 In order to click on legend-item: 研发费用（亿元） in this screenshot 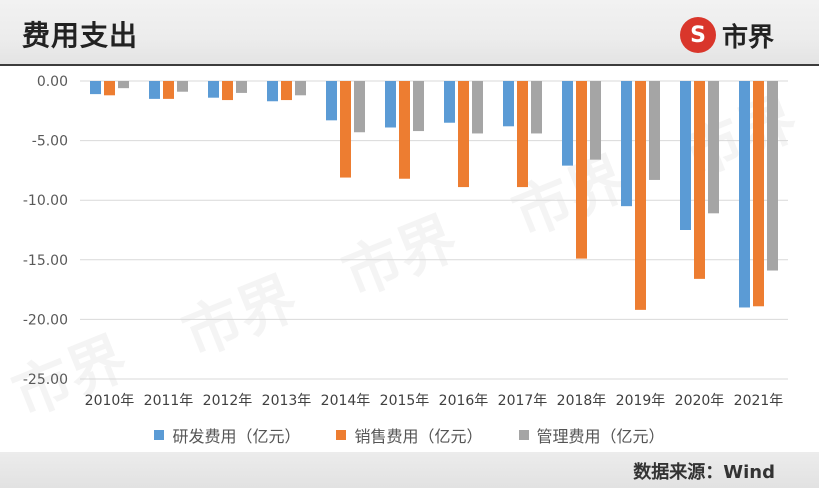, I will do `click(227, 435)`.